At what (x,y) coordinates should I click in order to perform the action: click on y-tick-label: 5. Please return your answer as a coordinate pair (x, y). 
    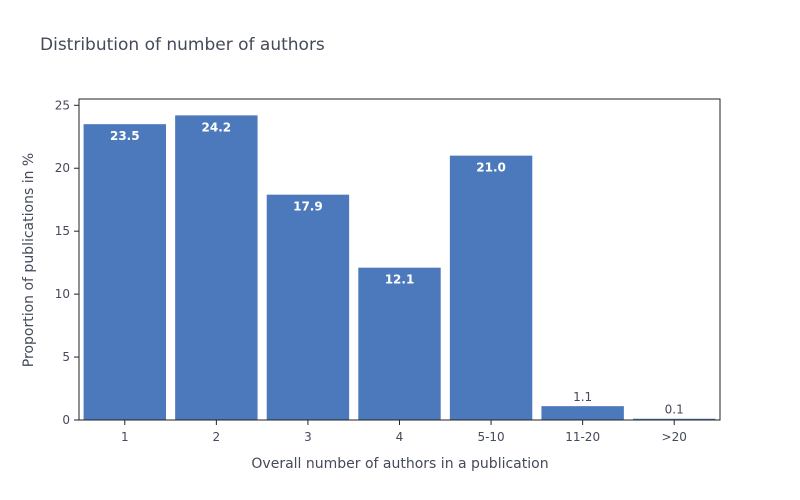
    Looking at the image, I should click on (66, 357).